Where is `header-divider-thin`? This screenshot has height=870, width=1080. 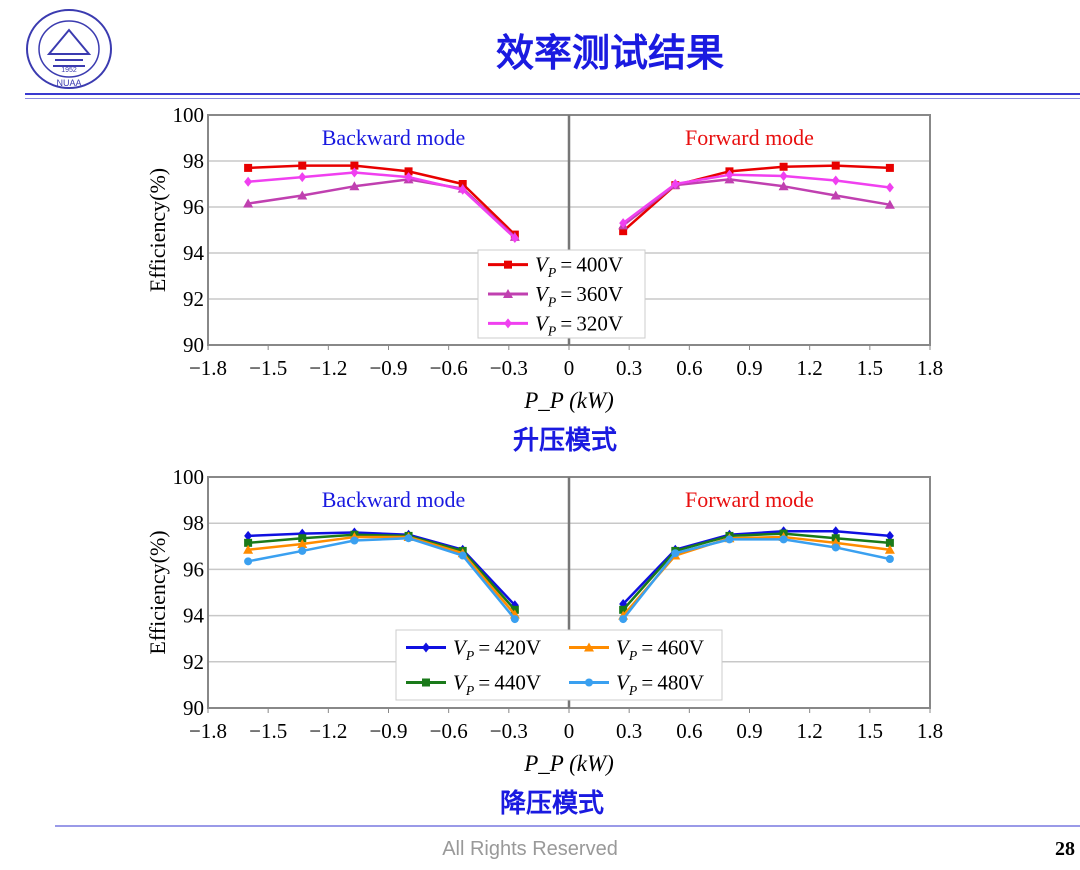
header-divider-thin is located at coordinates (552, 98).